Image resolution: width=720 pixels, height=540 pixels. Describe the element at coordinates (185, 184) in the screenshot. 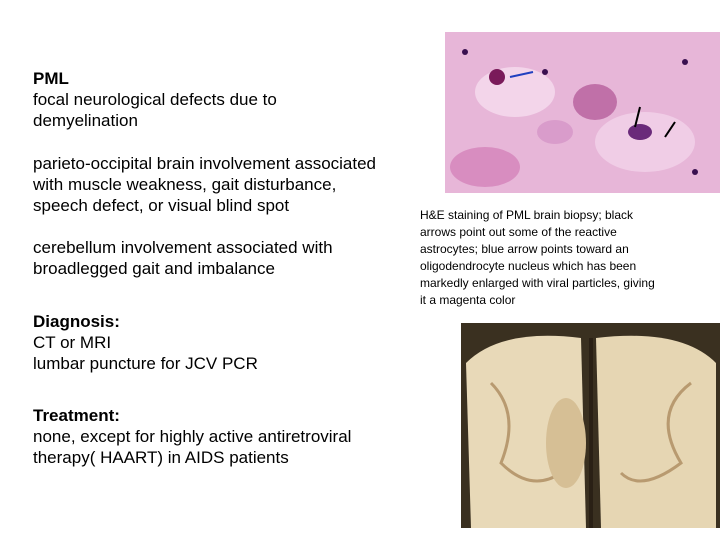

I see `text-line: with muscle weakness, gait disturbance,` at that location.